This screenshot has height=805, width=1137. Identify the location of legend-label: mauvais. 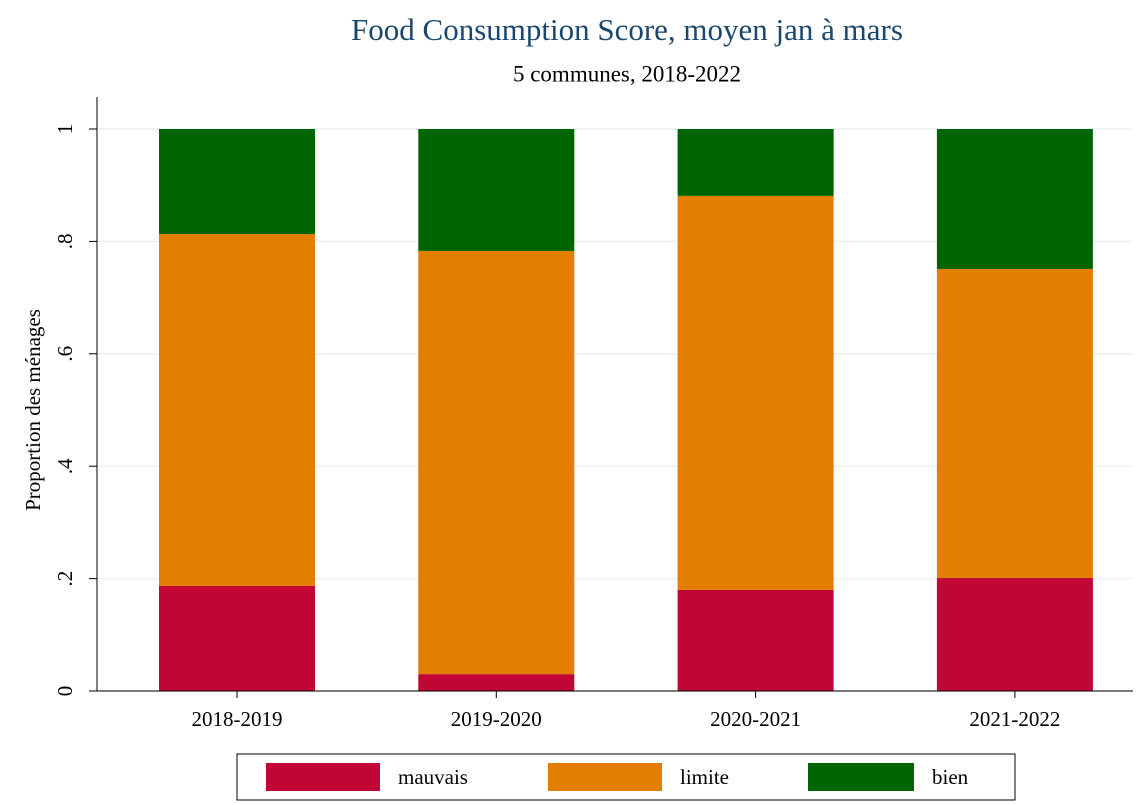
(433, 777).